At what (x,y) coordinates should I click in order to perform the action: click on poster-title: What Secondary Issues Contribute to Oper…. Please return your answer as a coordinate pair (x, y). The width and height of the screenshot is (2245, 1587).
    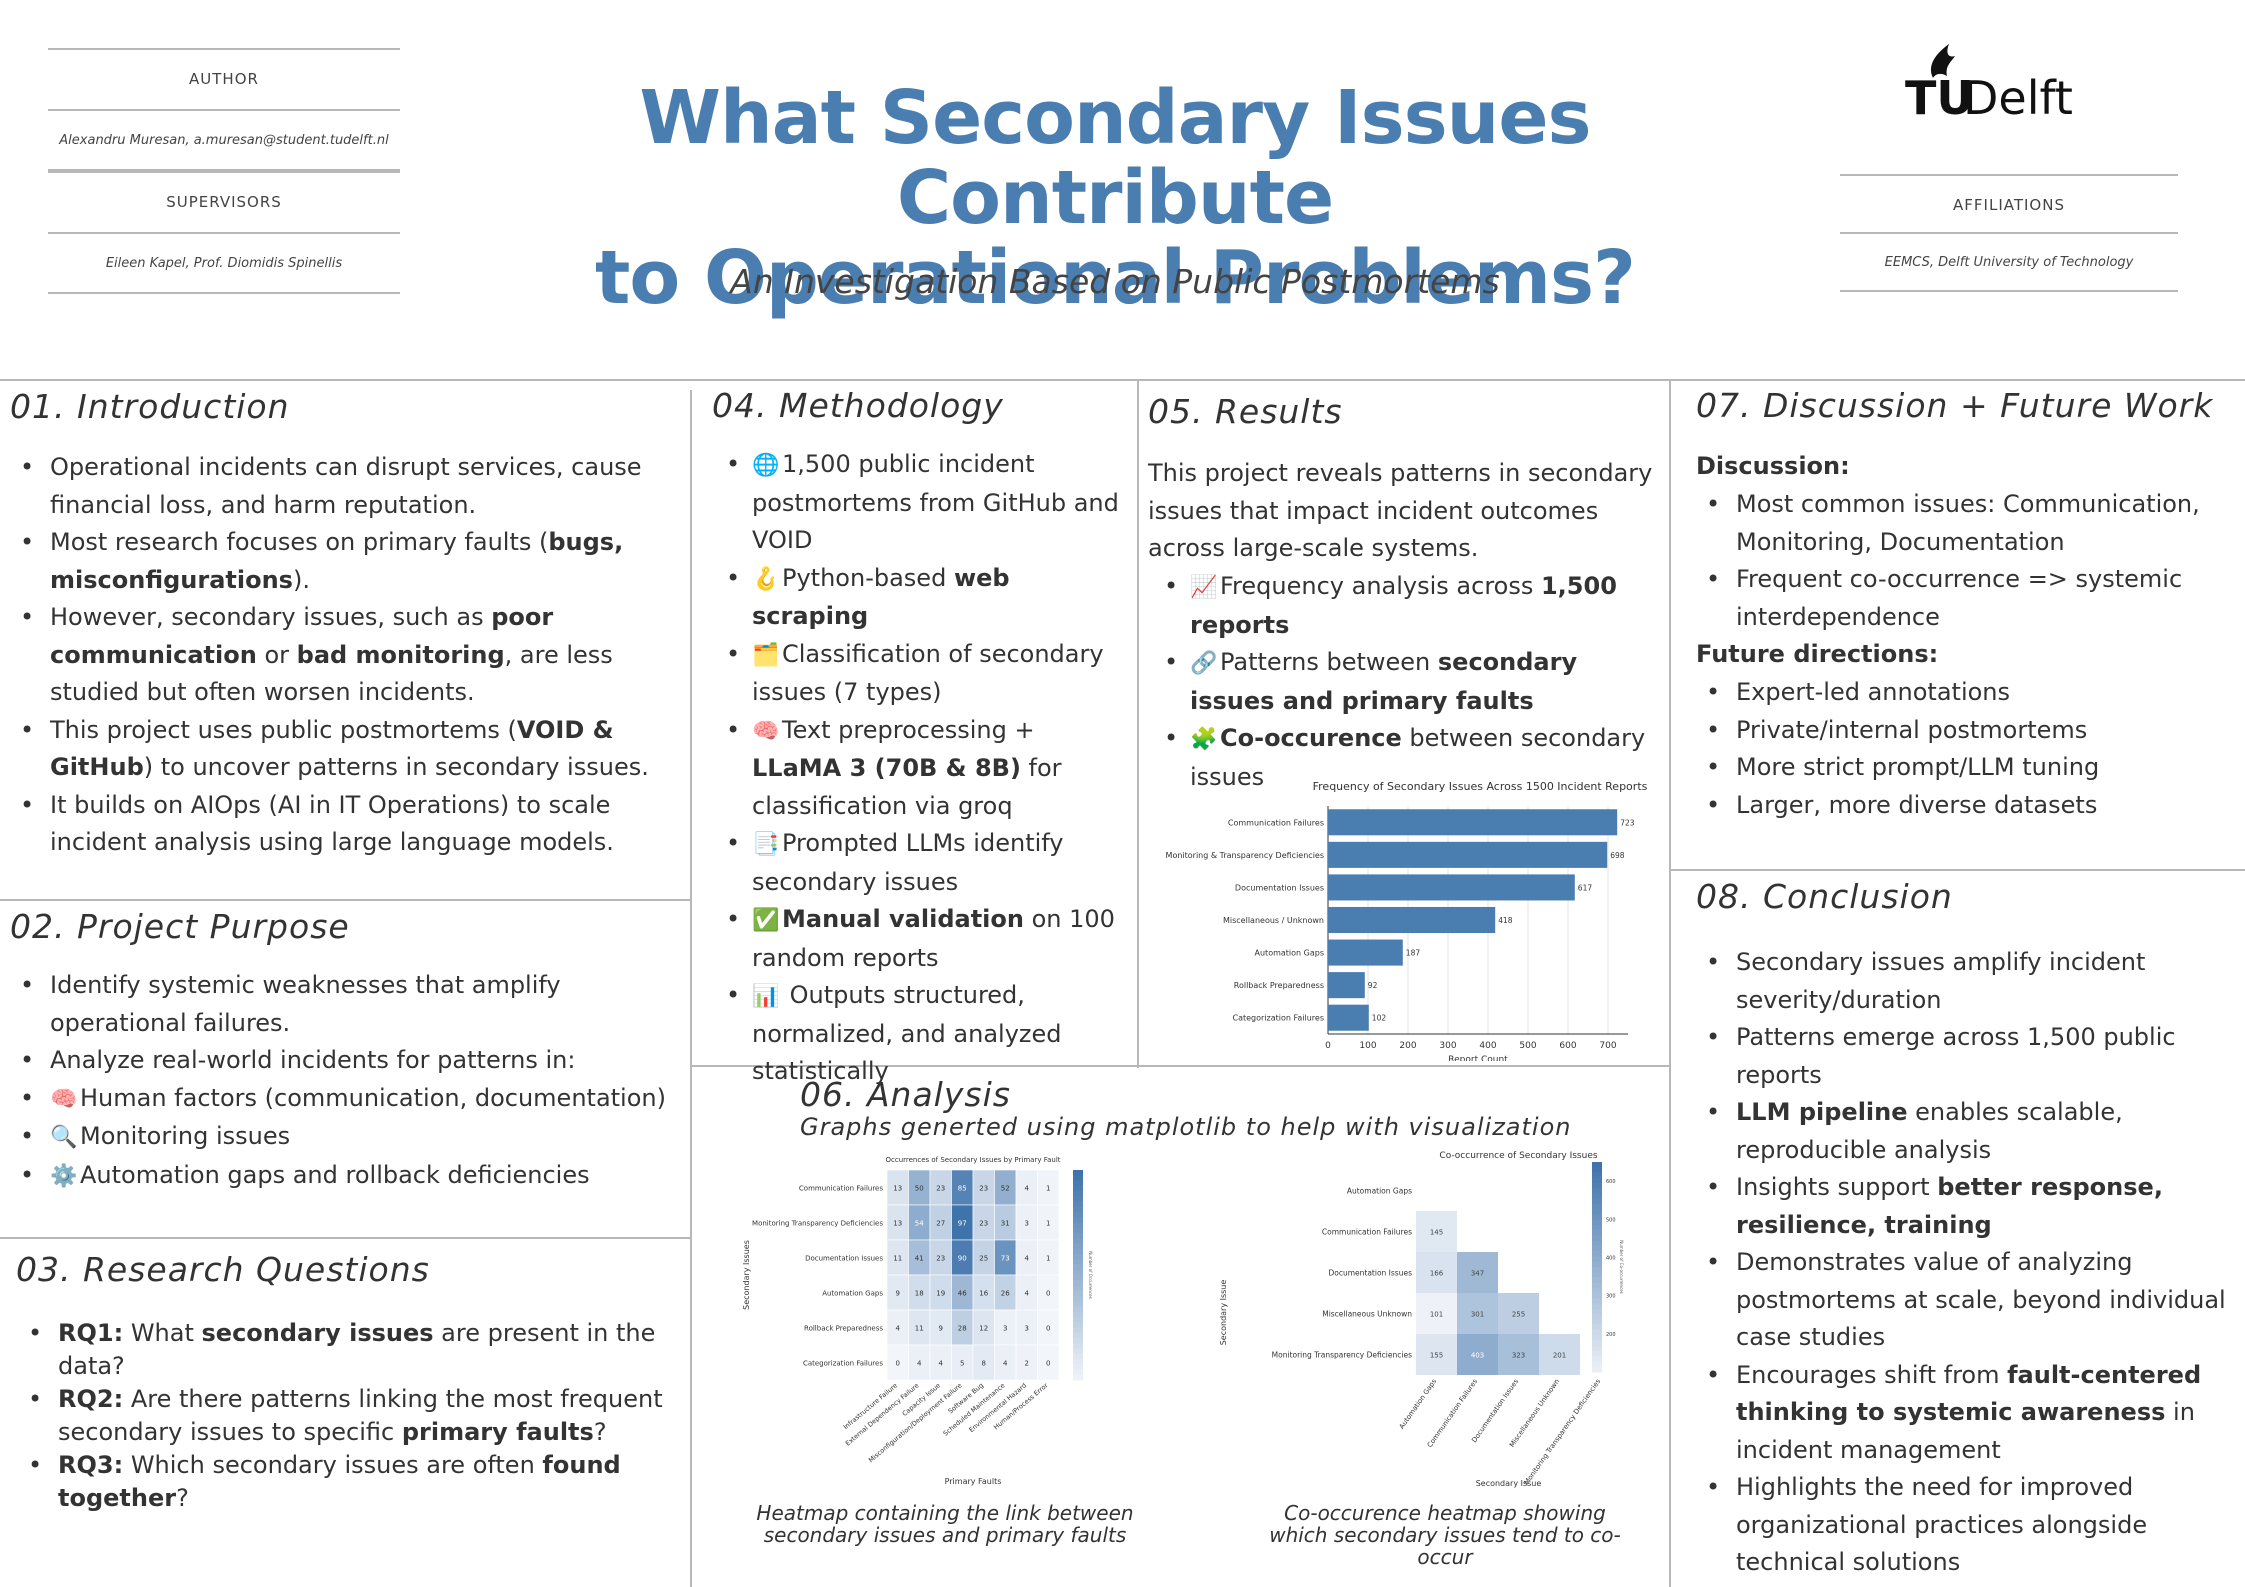
    Looking at the image, I should click on (1115, 198).